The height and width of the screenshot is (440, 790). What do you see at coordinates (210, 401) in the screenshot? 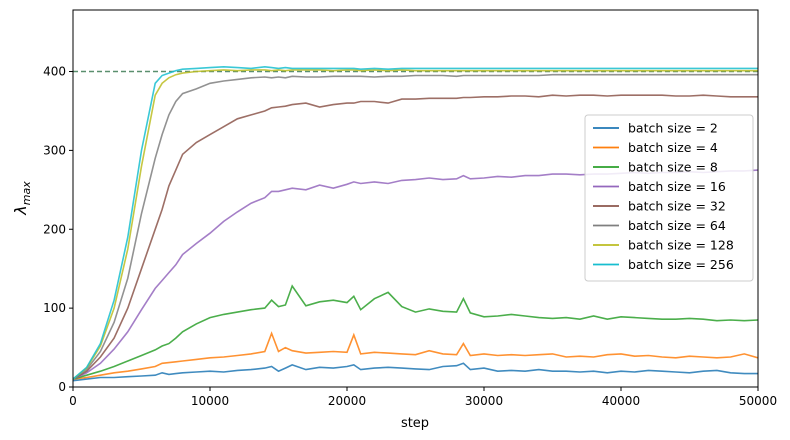
I see `x-tick-label: 10000` at bounding box center [210, 401].